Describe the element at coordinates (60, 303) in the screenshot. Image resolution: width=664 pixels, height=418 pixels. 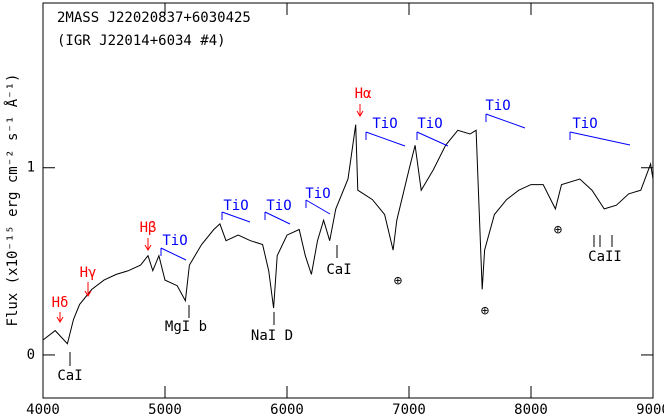
I see `annotation: Hδ` at that location.